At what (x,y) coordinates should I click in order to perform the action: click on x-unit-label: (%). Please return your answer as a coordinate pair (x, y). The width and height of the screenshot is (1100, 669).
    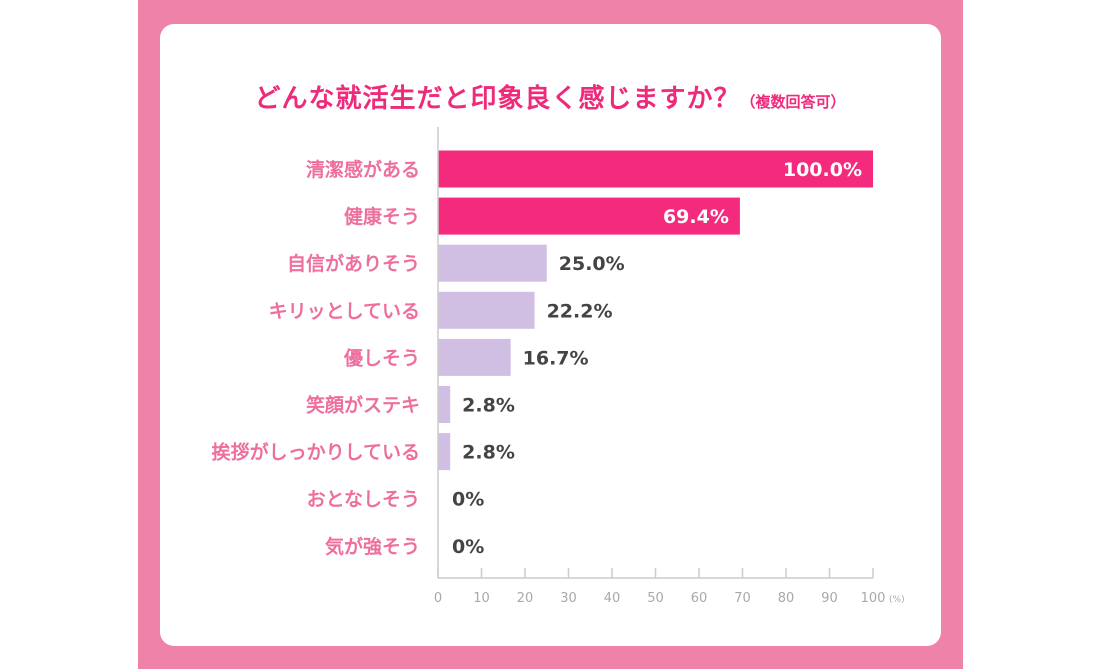
    Looking at the image, I should click on (897, 600).